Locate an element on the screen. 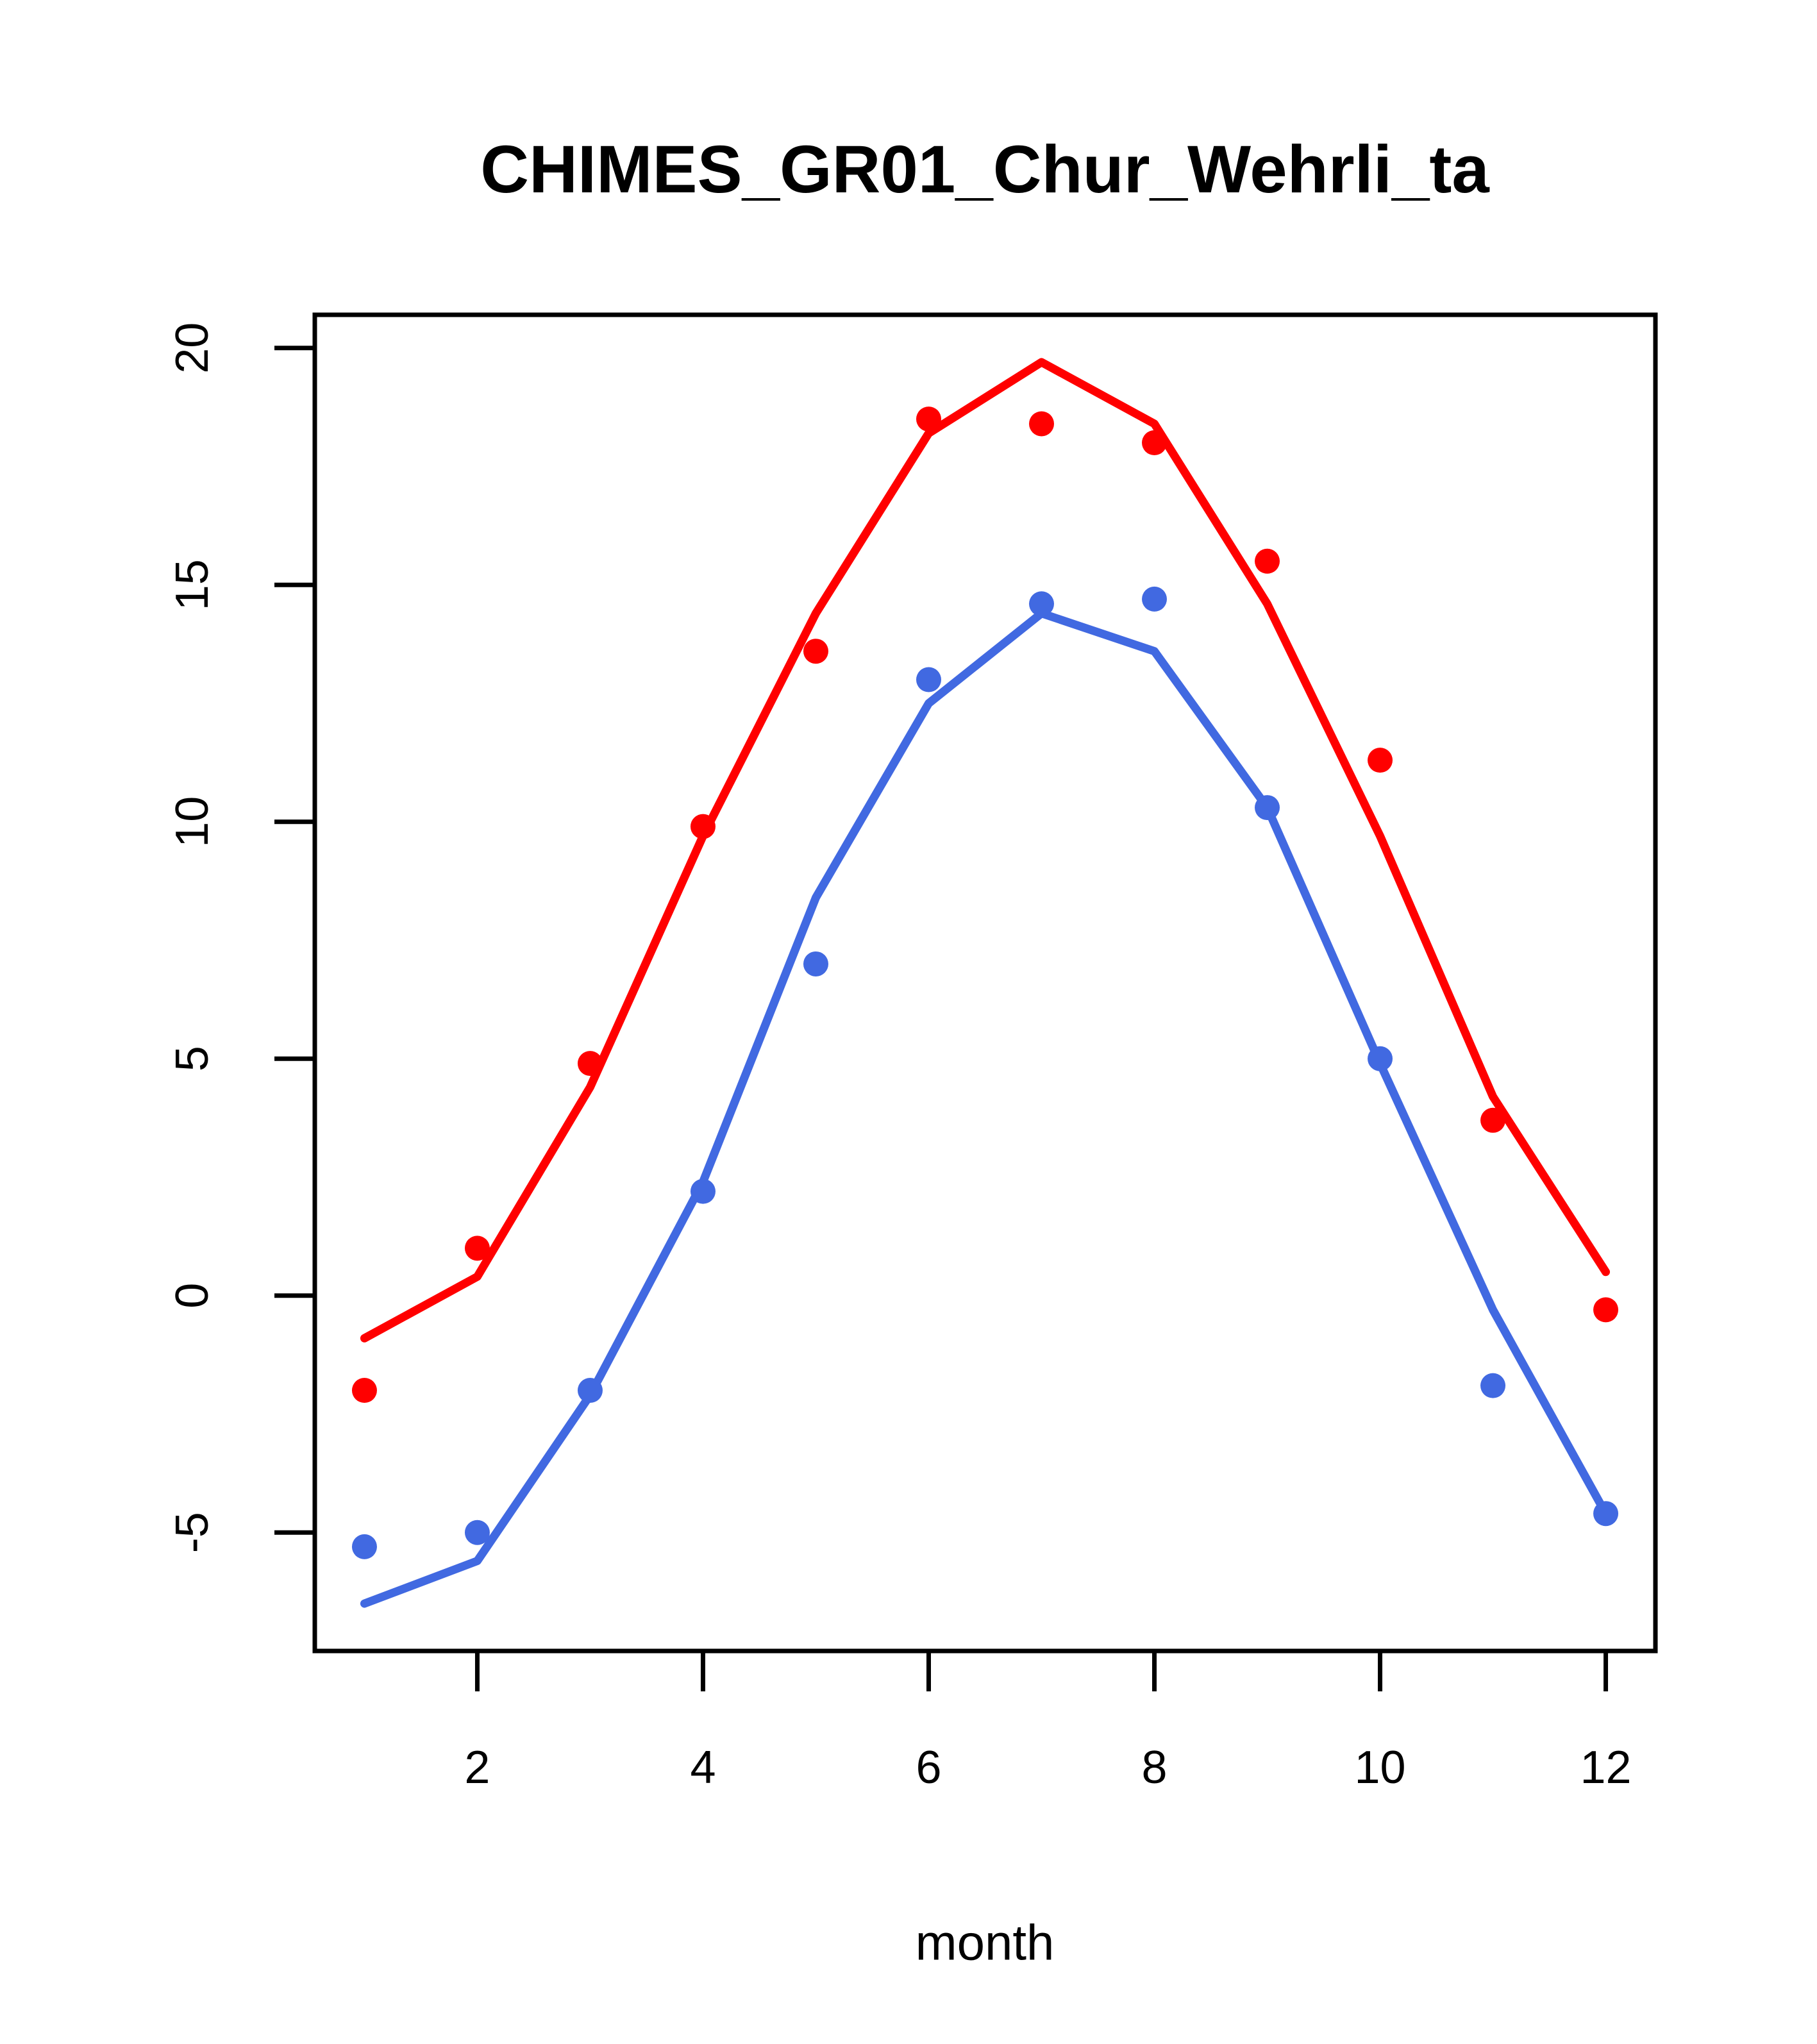  y-tick-label: 10 is located at coordinates (193, 822).